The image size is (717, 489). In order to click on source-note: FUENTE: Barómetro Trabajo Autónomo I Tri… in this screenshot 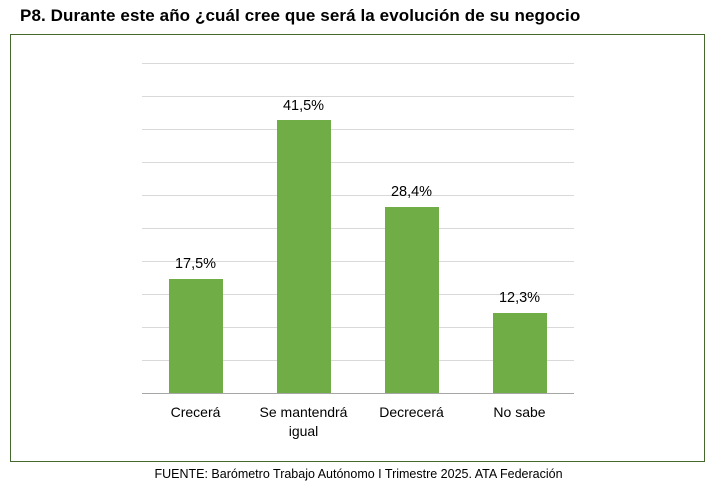, I will do `click(358, 474)`.